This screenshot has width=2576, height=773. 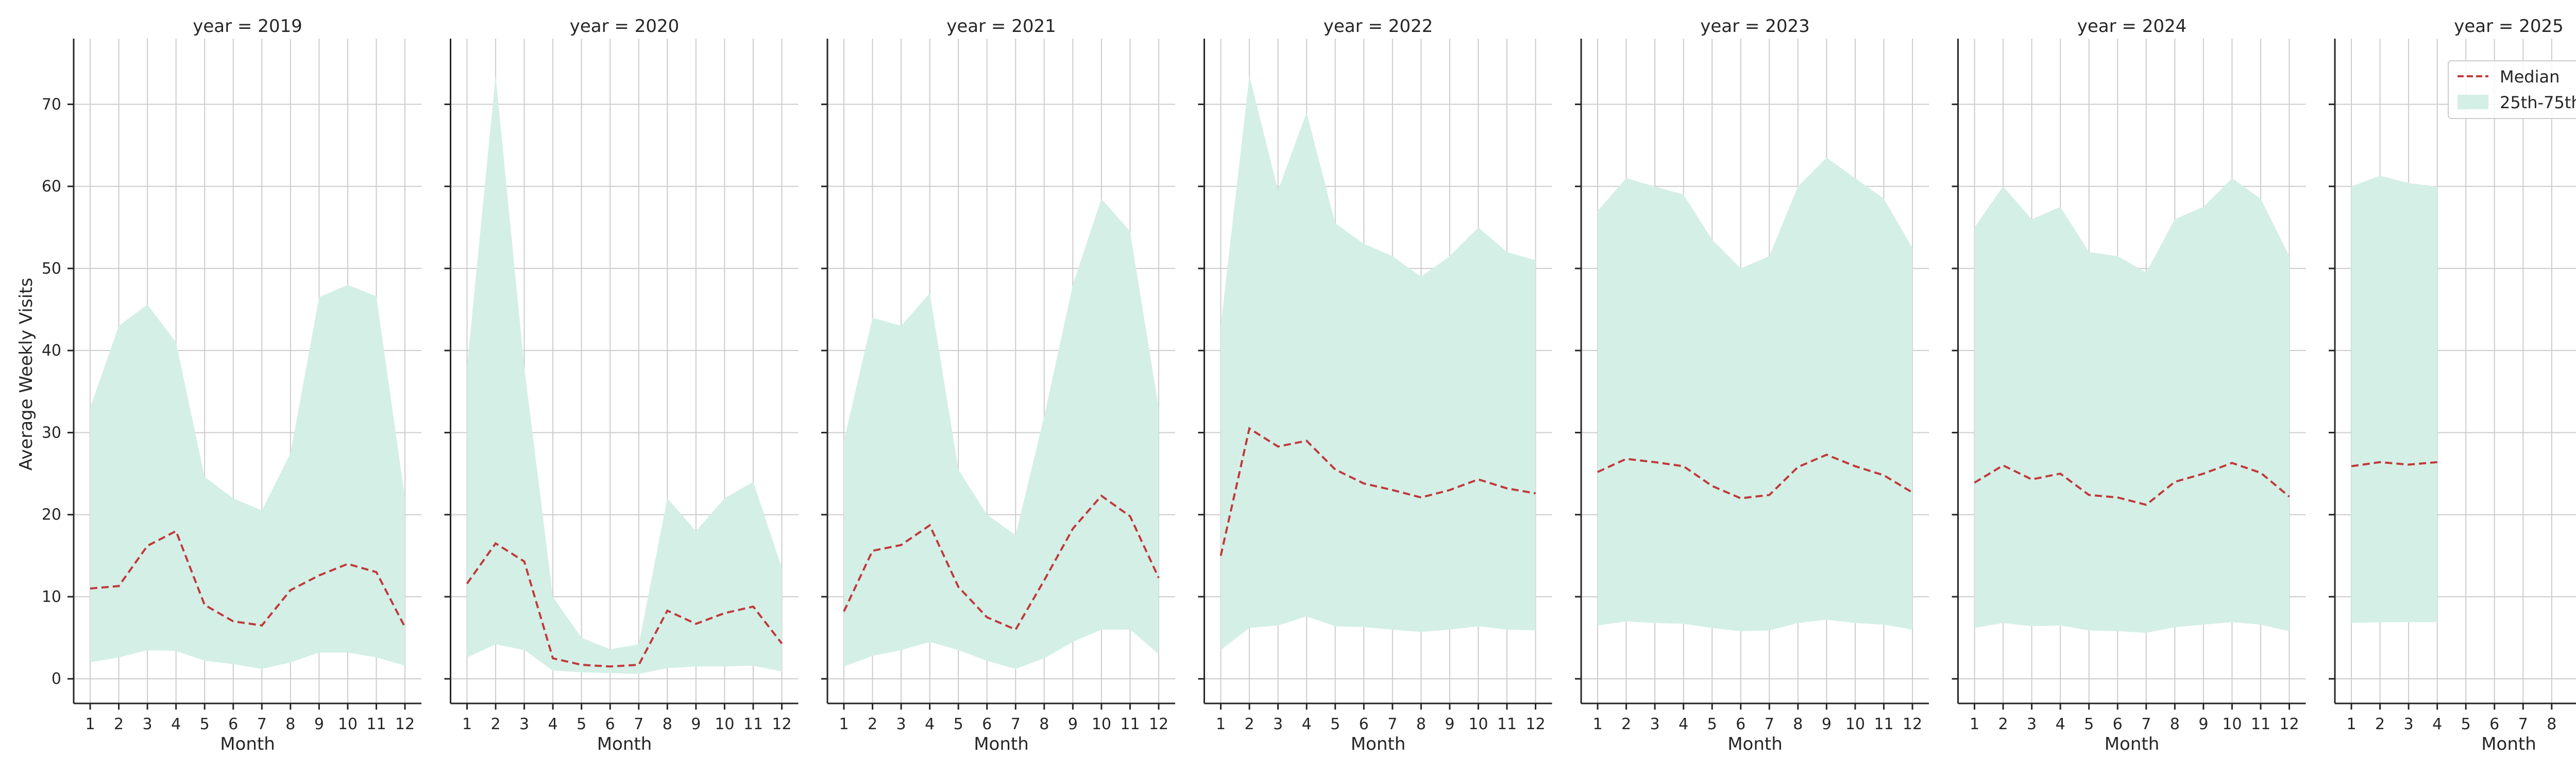 I want to click on panel-title: year = 2023, so click(x=1754, y=26).